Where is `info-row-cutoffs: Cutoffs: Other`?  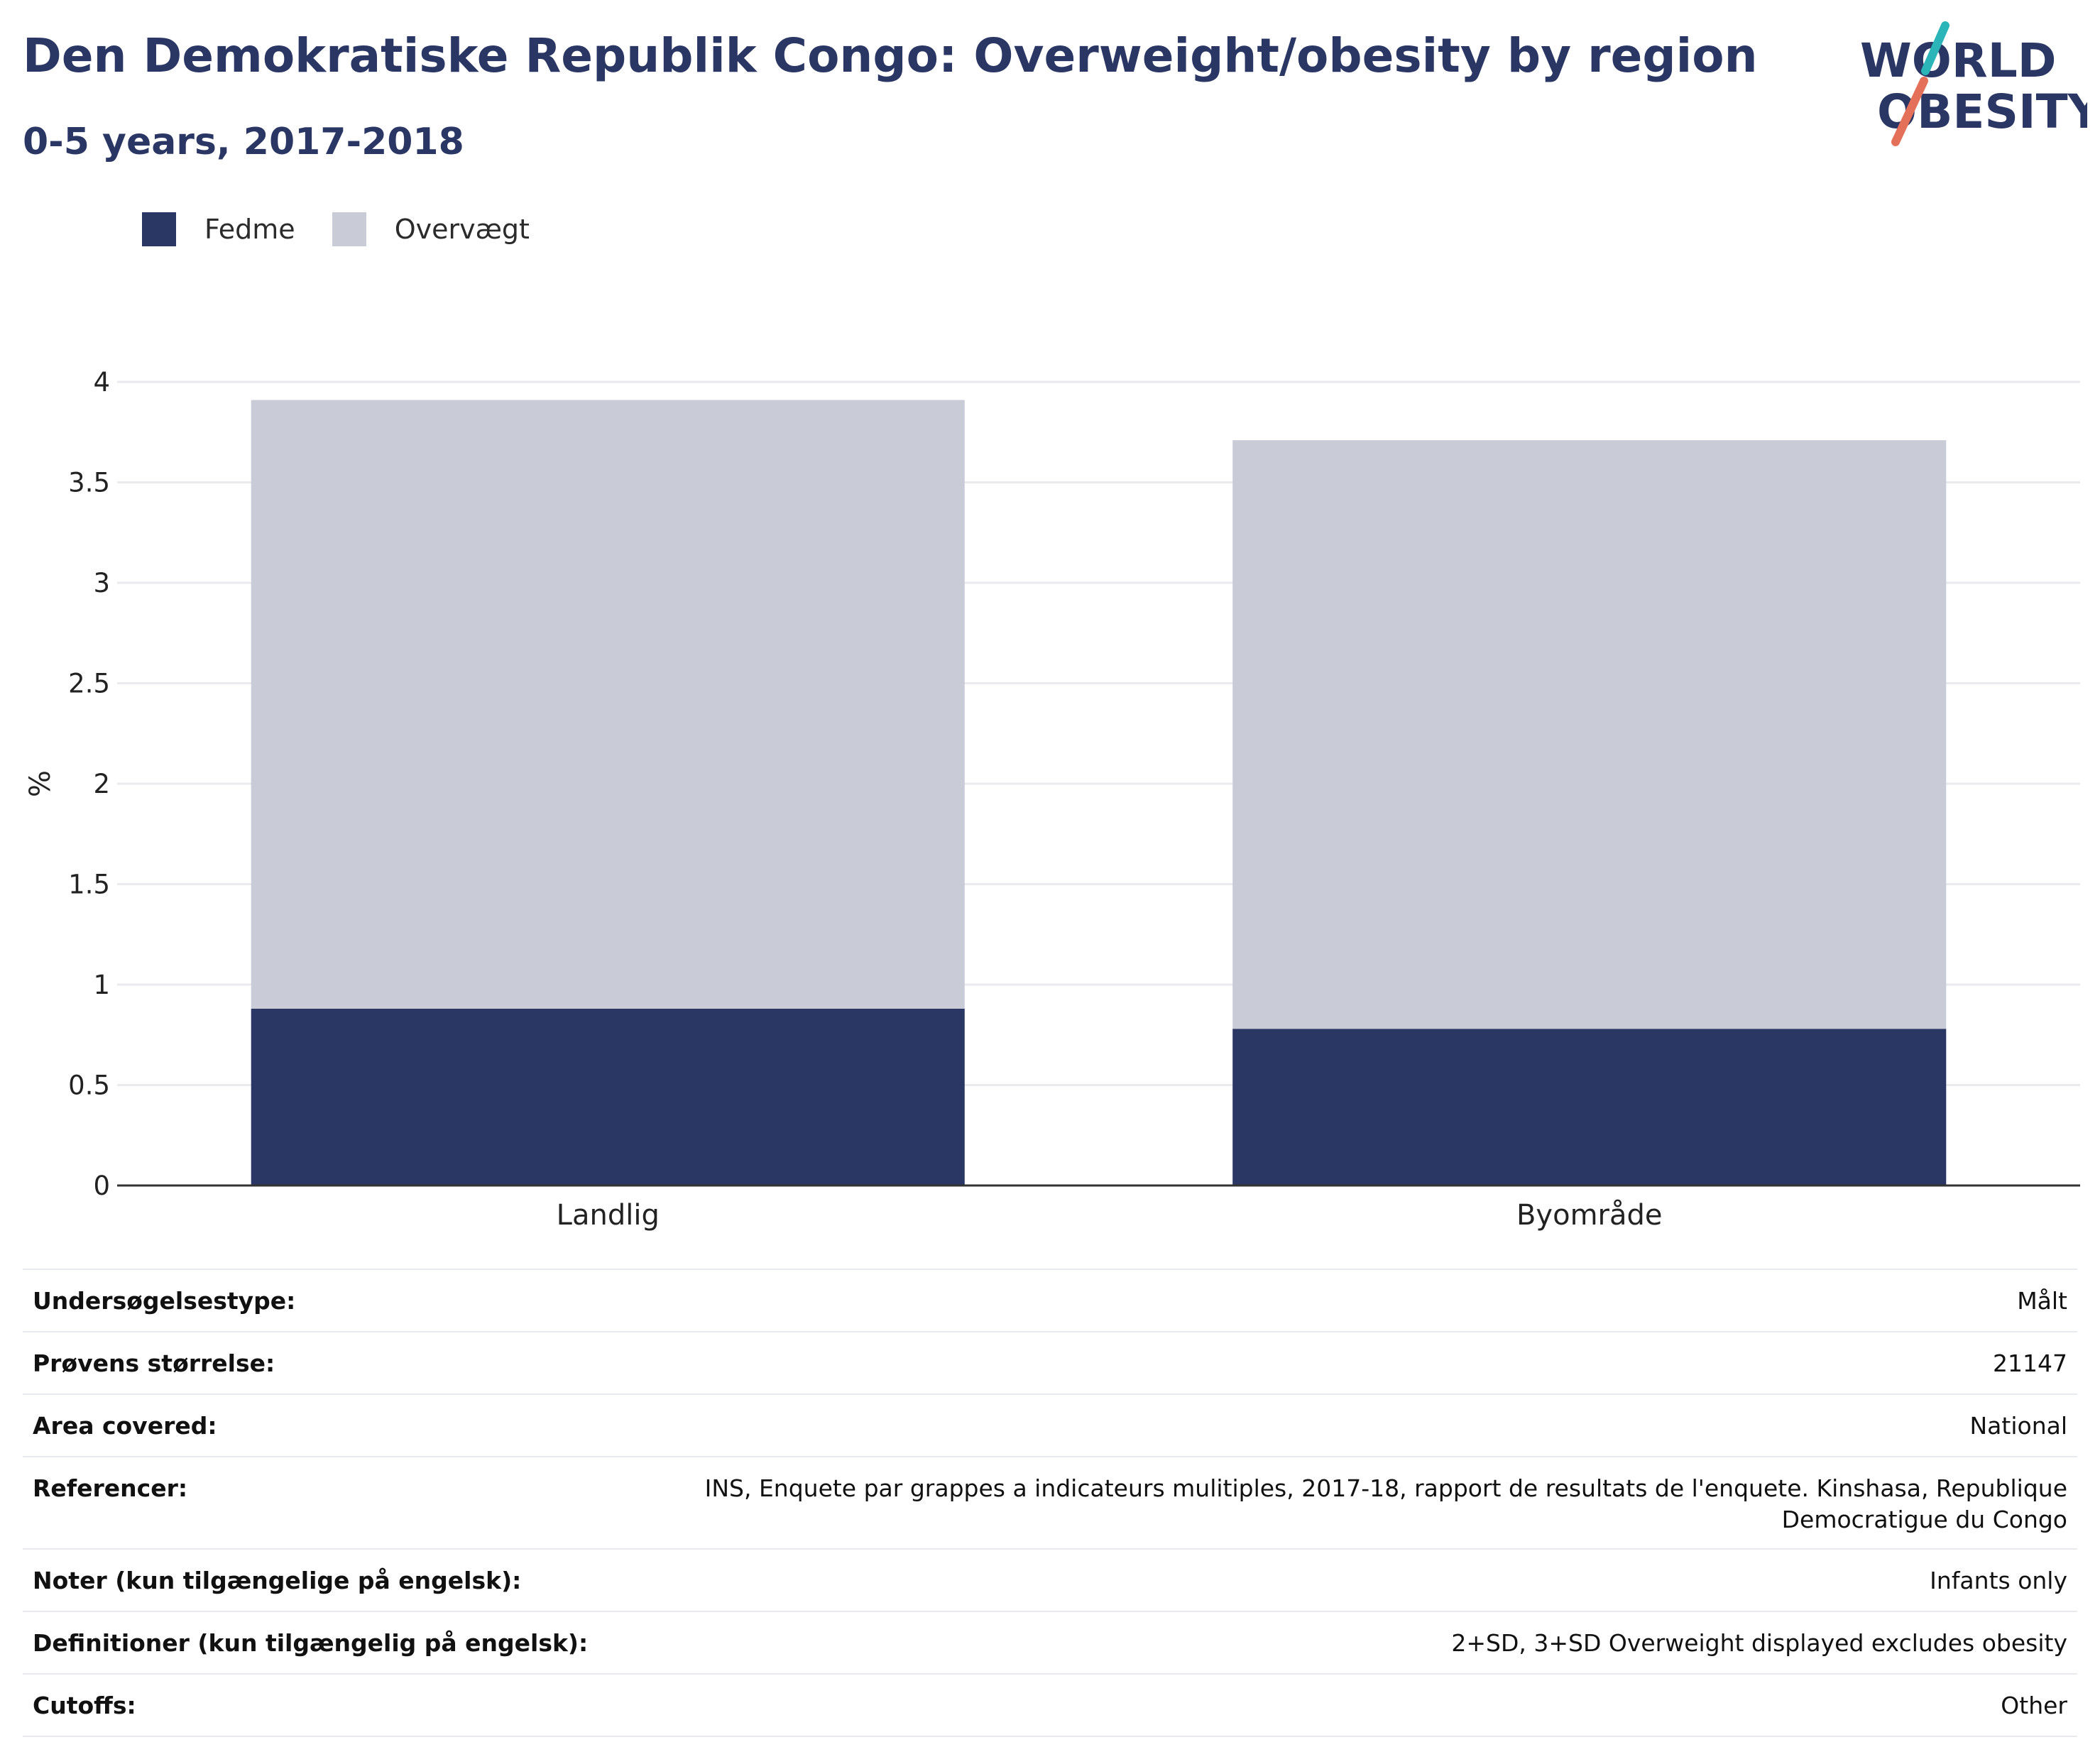 info-row-cutoffs: Cutoffs: Other is located at coordinates (1050, 1705).